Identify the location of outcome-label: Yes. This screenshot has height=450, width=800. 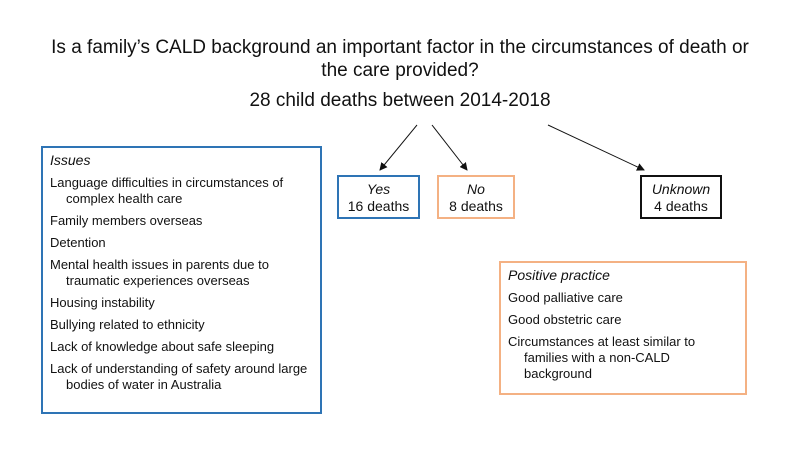
(378, 189).